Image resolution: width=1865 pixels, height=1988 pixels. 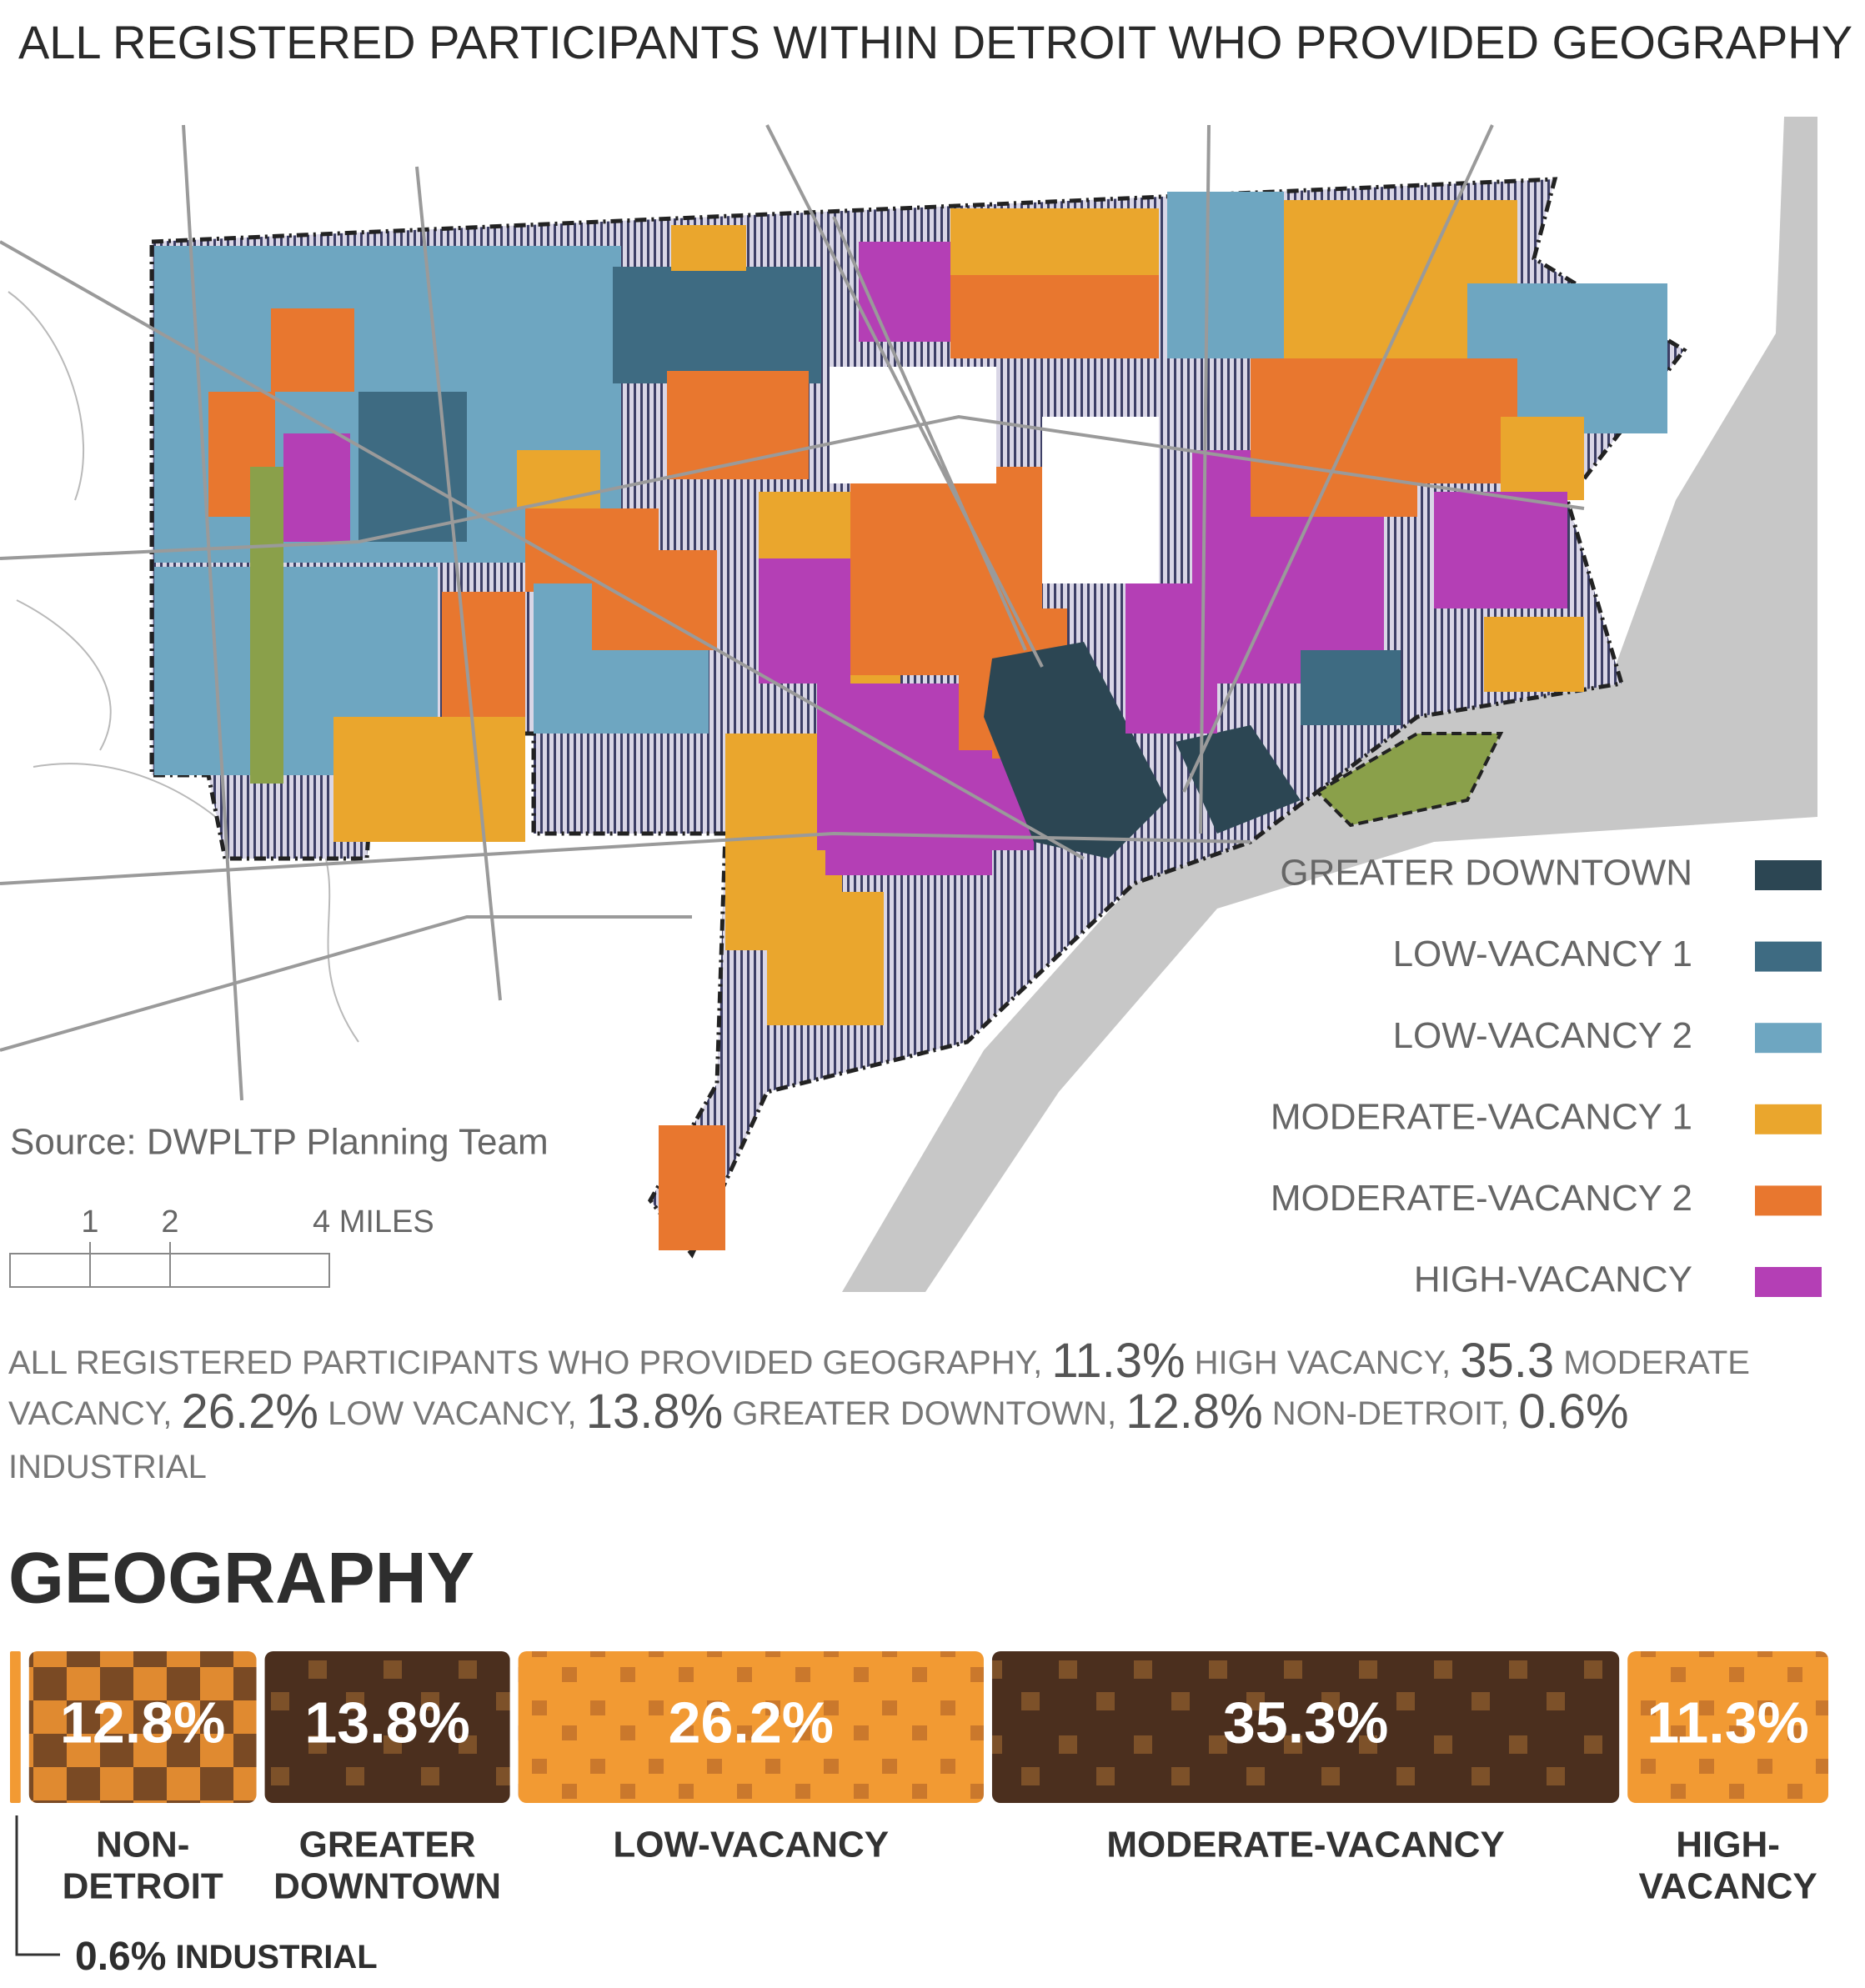 I want to click on segment-value: 26.2%, so click(x=751, y=1722).